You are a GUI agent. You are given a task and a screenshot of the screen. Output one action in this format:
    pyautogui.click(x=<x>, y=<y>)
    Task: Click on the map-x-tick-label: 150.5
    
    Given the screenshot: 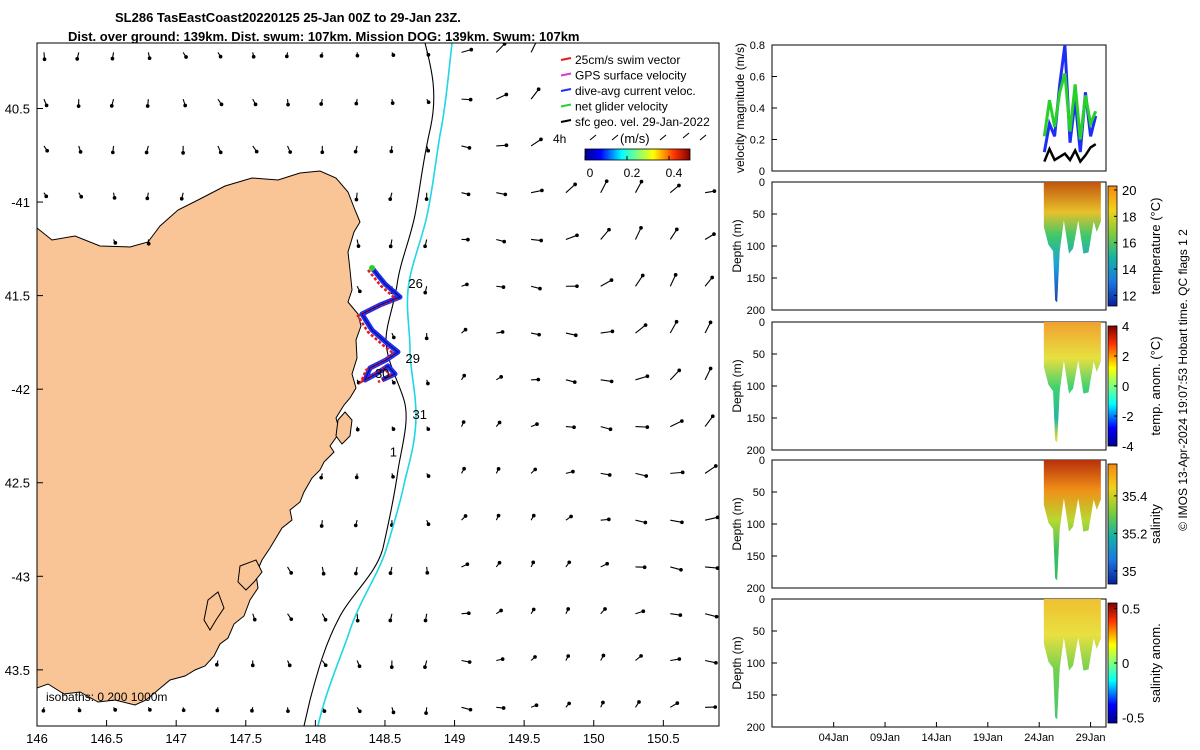 What is the action you would take?
    pyautogui.click(x=663, y=738)
    